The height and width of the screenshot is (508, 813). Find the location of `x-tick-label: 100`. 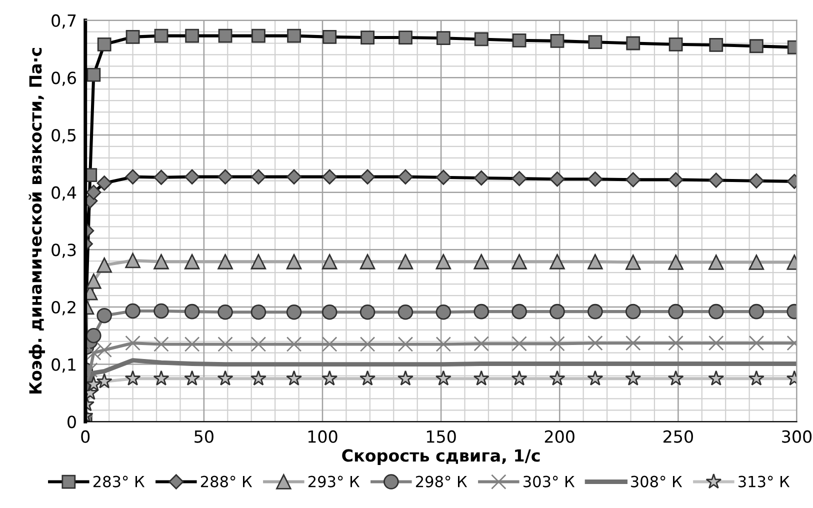

x-tick-label: 100 is located at coordinates (323, 436).